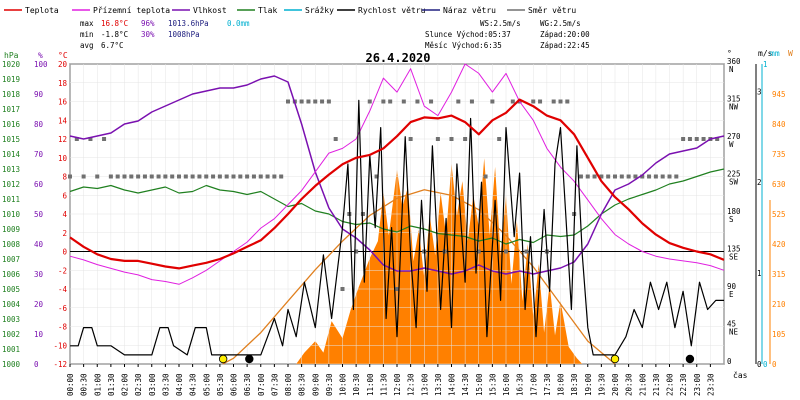 This screenshot has width=800, height=400. What do you see at coordinates (11, 364) in the screenshot?
I see `hpa-tick-label: 1000` at bounding box center [11, 364].